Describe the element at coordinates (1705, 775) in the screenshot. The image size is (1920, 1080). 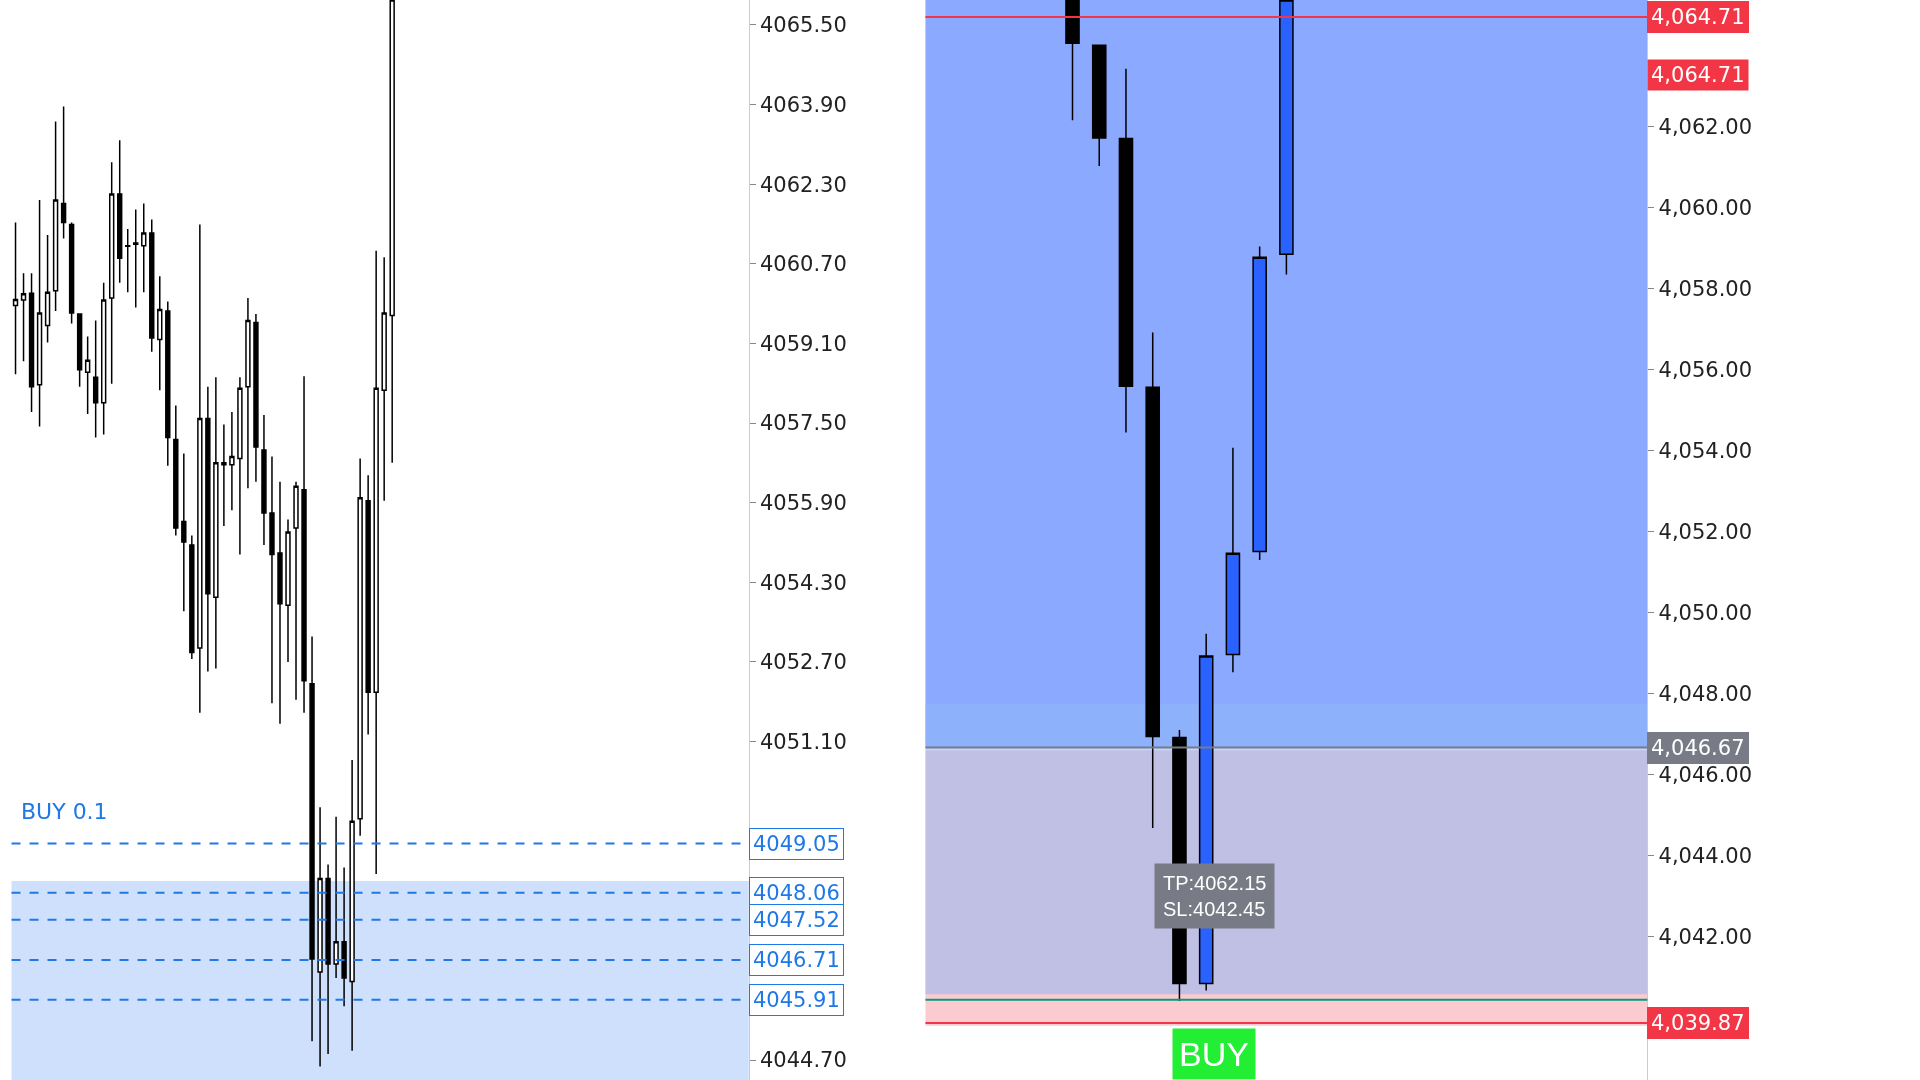
I see `y-tick-label: 4,046.00` at that location.